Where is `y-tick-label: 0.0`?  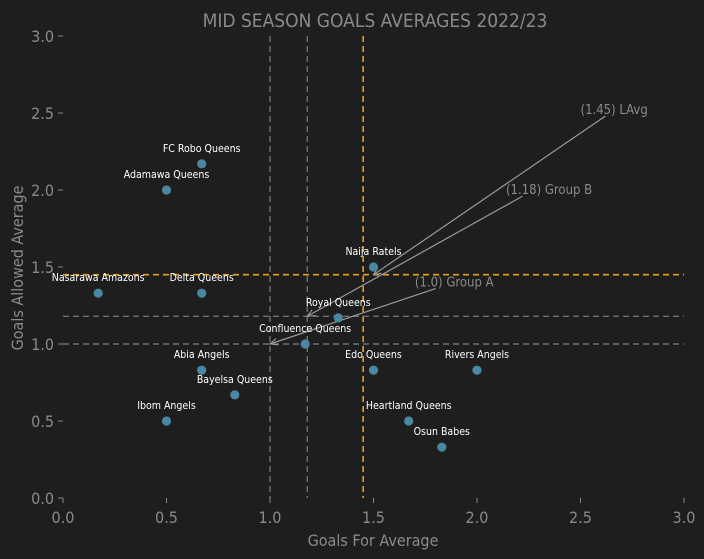
y-tick-label: 0.0 is located at coordinates (42, 498).